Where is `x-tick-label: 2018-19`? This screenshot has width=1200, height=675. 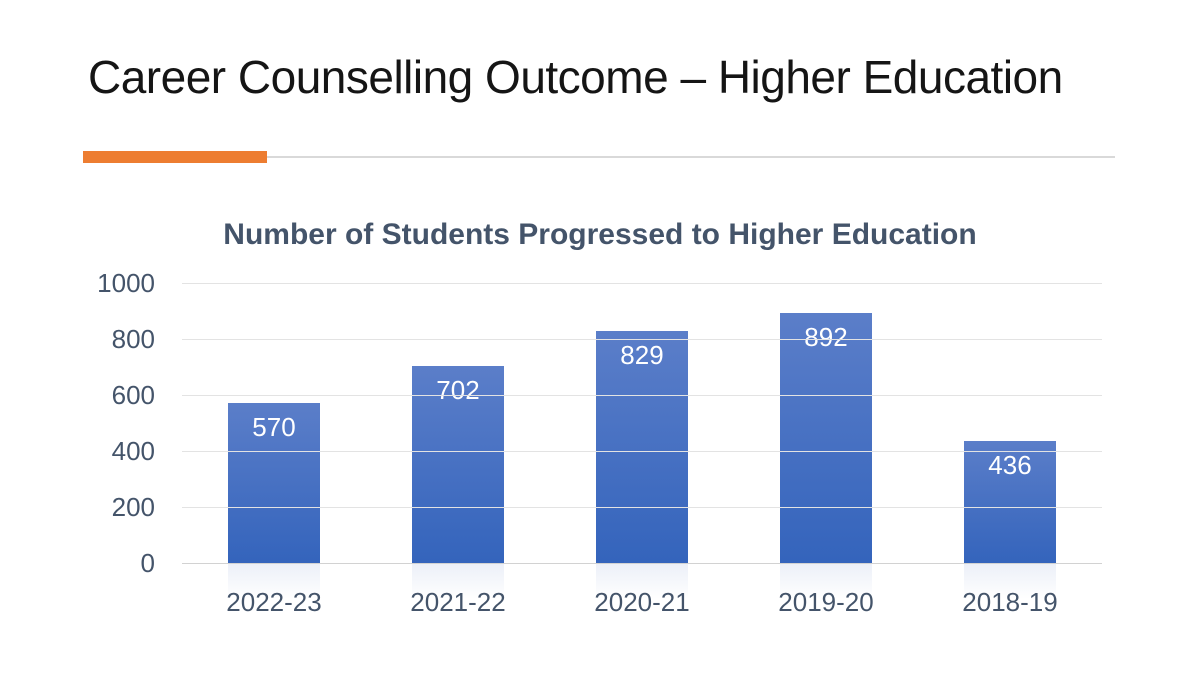 x-tick-label: 2018-19 is located at coordinates (1010, 602).